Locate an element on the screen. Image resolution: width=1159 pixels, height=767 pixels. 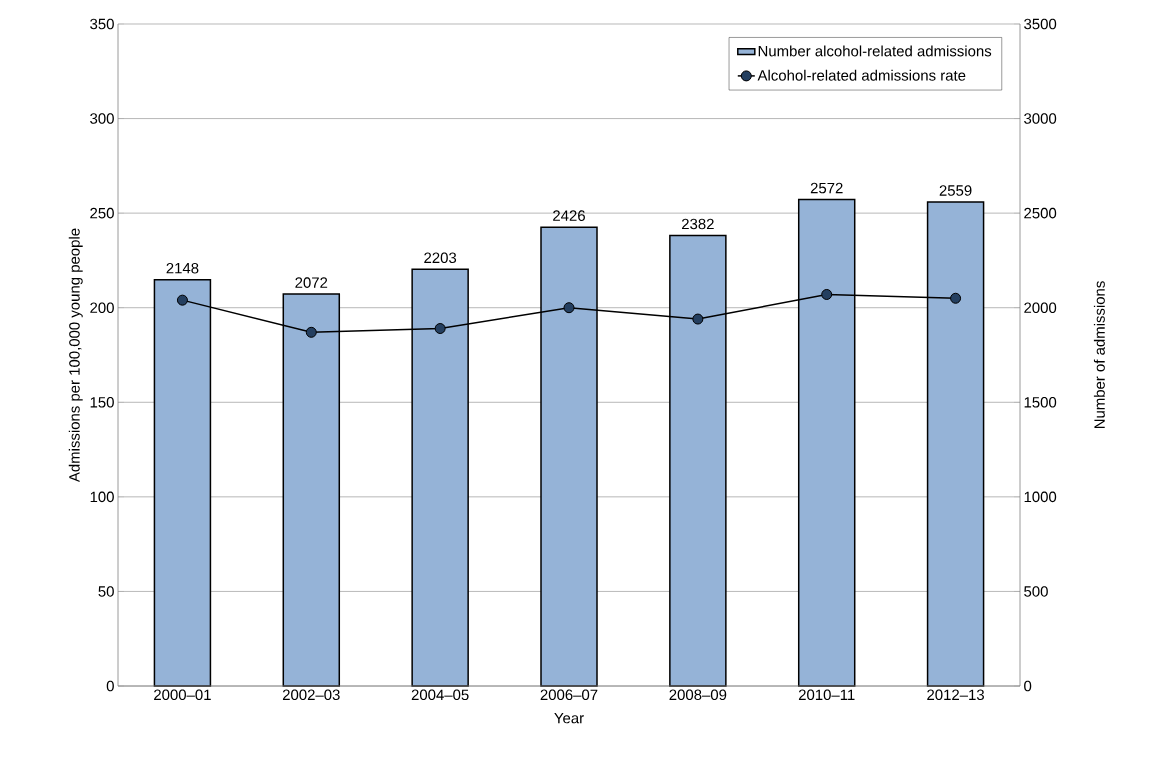
y2-axis-title: Number of admissions is located at coordinates (1099, 355).